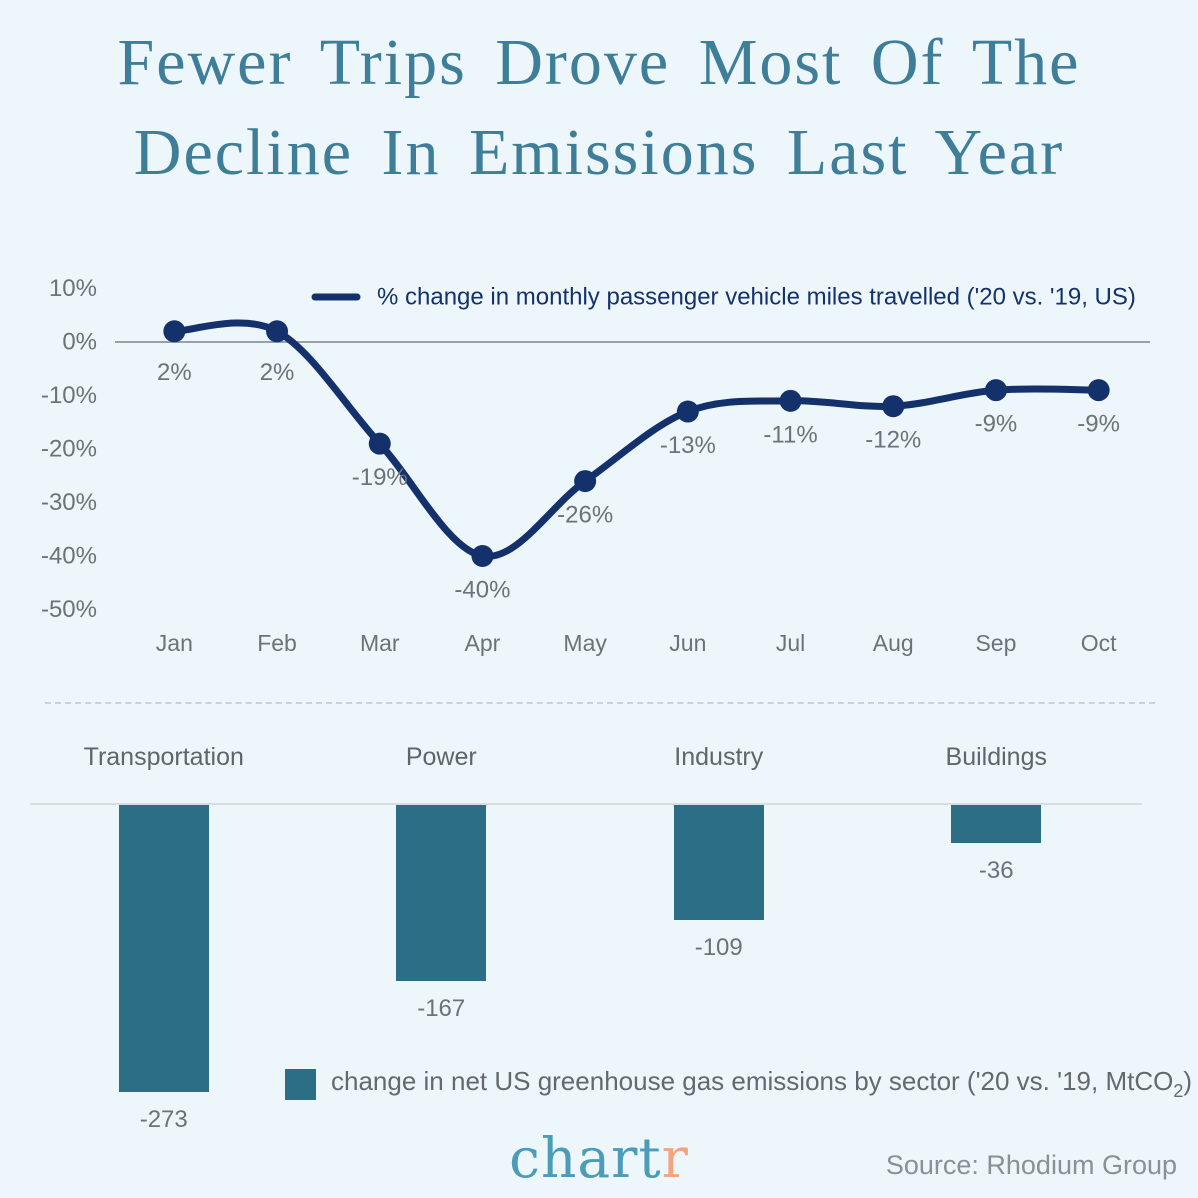 The height and width of the screenshot is (1198, 1198). I want to click on bar-chart-baseline, so click(586, 804).